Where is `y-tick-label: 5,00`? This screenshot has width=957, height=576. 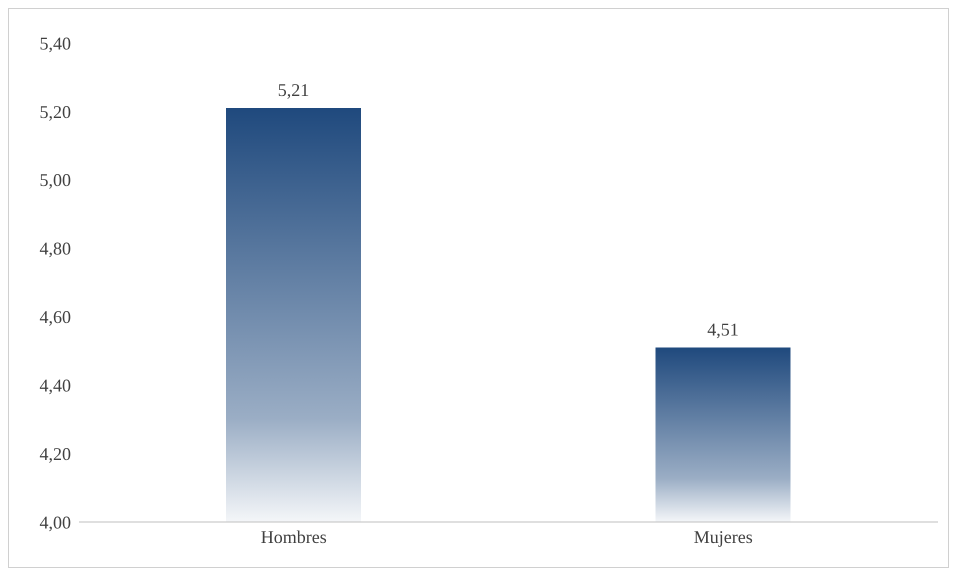 y-tick-label: 5,00 is located at coordinates (55, 180).